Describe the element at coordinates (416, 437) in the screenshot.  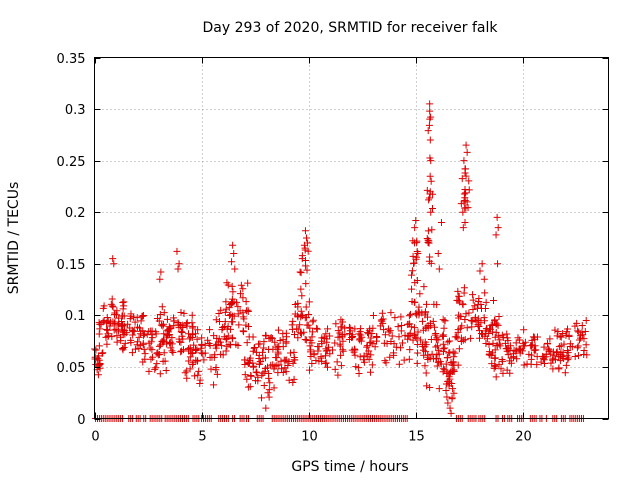
I see `x-tick-label: 15` at that location.